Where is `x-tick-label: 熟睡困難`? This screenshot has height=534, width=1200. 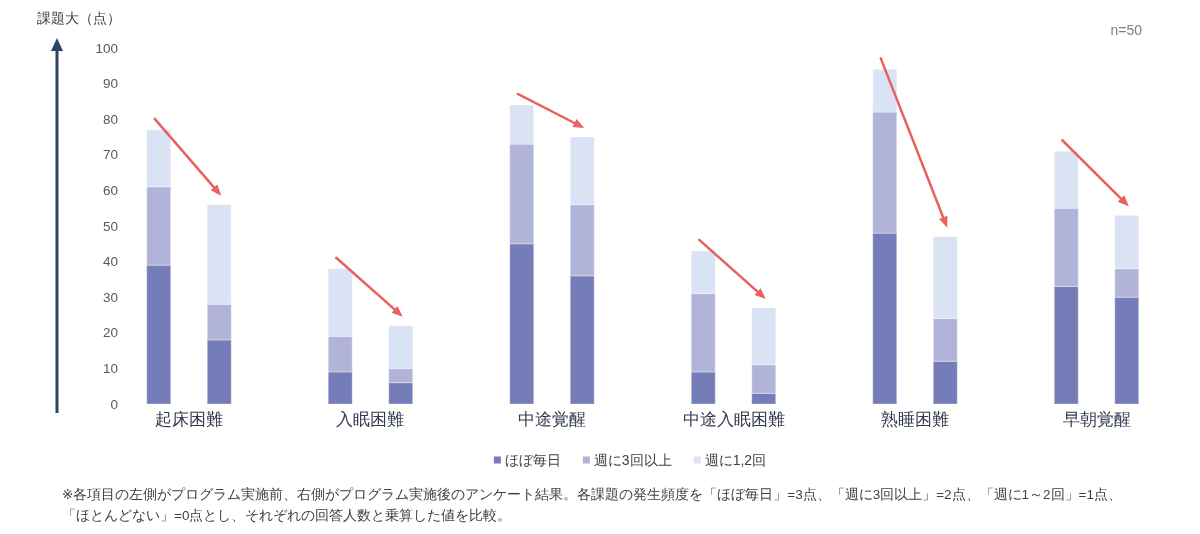 x-tick-label: 熟睡困難 is located at coordinates (915, 419).